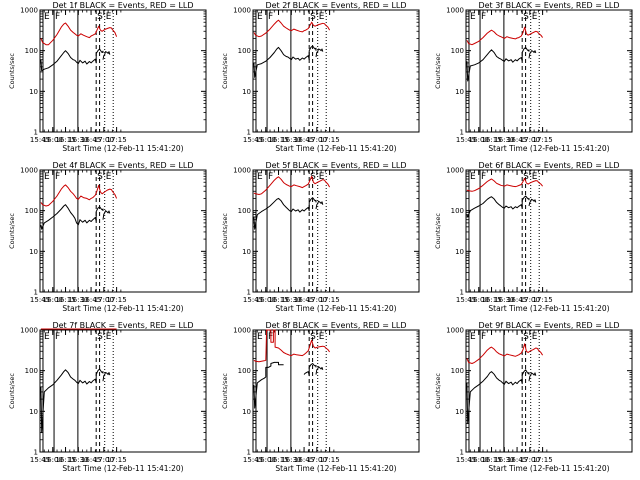 The image size is (640, 480). What do you see at coordinates (335, 325) in the screenshot?
I see `panel-title: Det 8f BLACK = Events, RED = LLD` at bounding box center [335, 325].